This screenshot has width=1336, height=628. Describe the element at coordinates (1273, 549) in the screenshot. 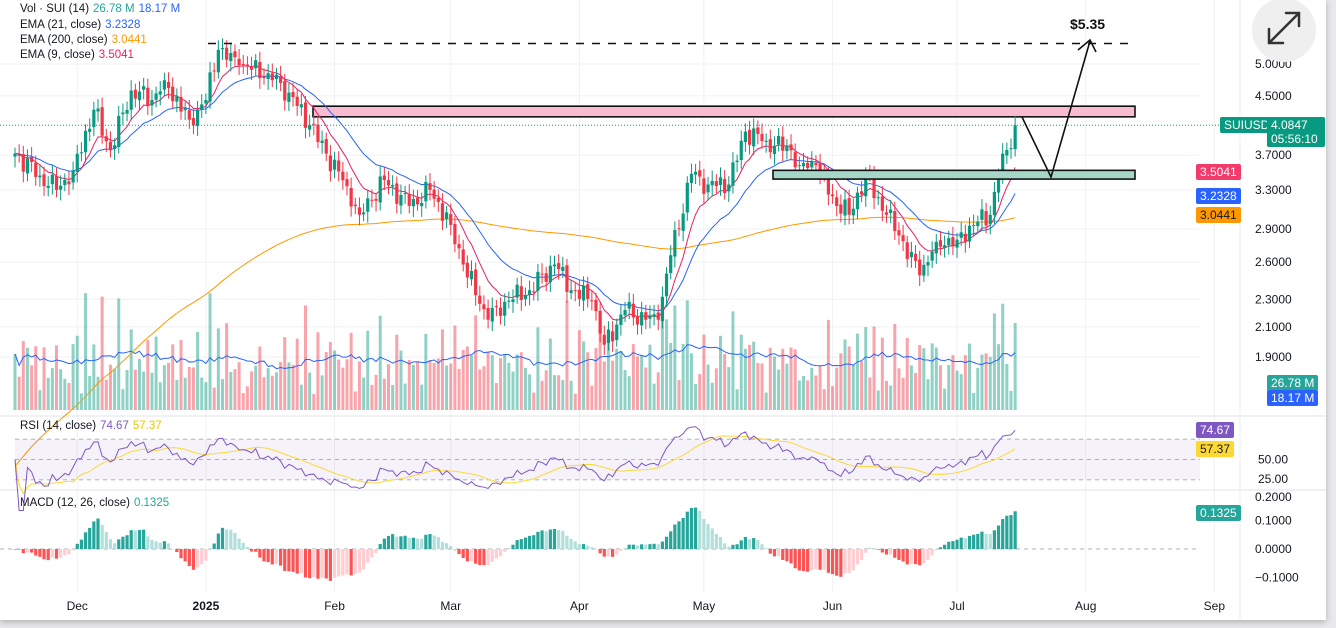

I see `macd-tick-label: 0.0000` at that location.